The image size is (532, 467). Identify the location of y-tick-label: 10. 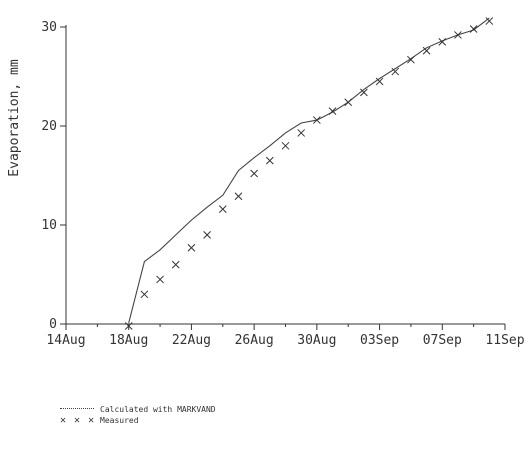
(49, 225).